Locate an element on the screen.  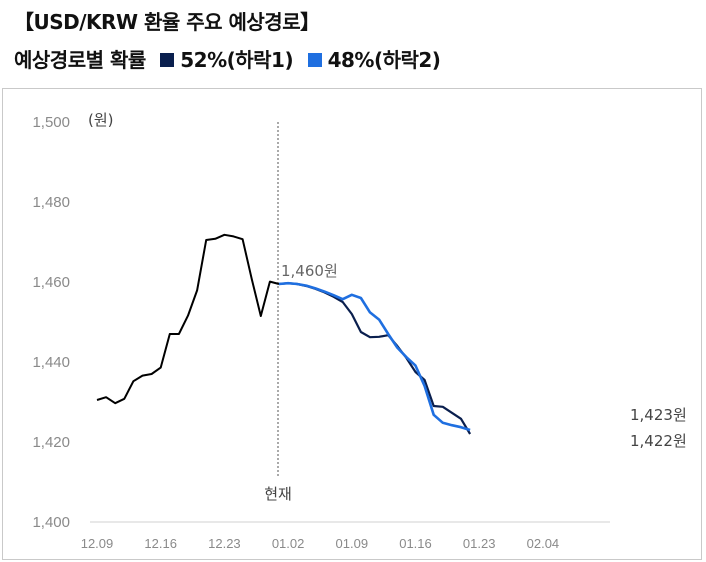
x-tick-label: 01.23 is located at coordinates (479, 543).